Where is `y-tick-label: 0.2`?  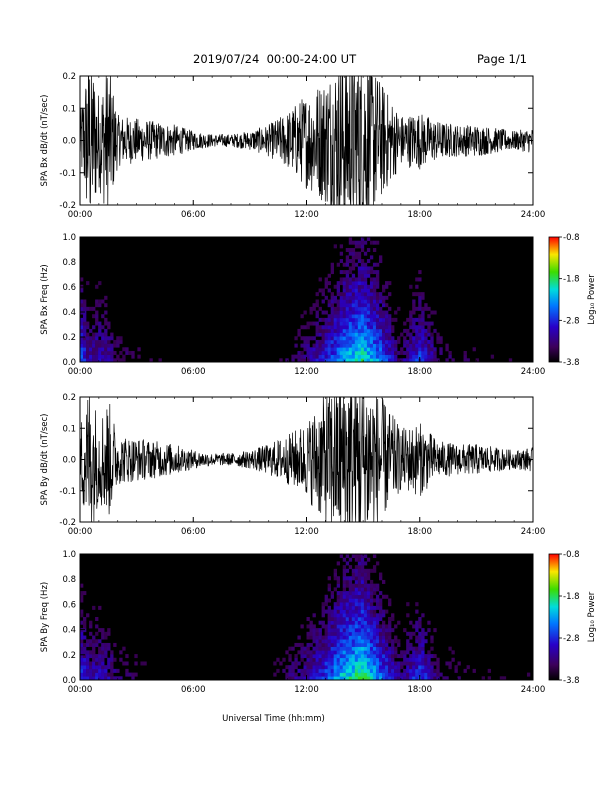 y-tick-label: 0.2 is located at coordinates (69, 656).